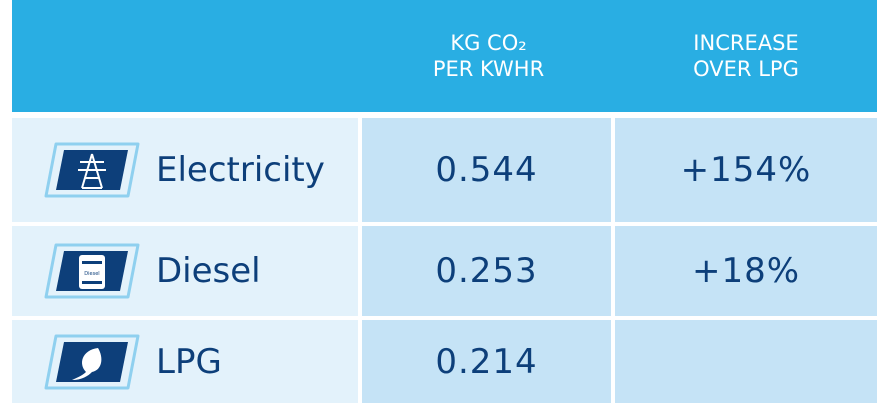 This screenshot has width=877, height=407. I want to click on increase-cell: +18%, so click(746, 271).